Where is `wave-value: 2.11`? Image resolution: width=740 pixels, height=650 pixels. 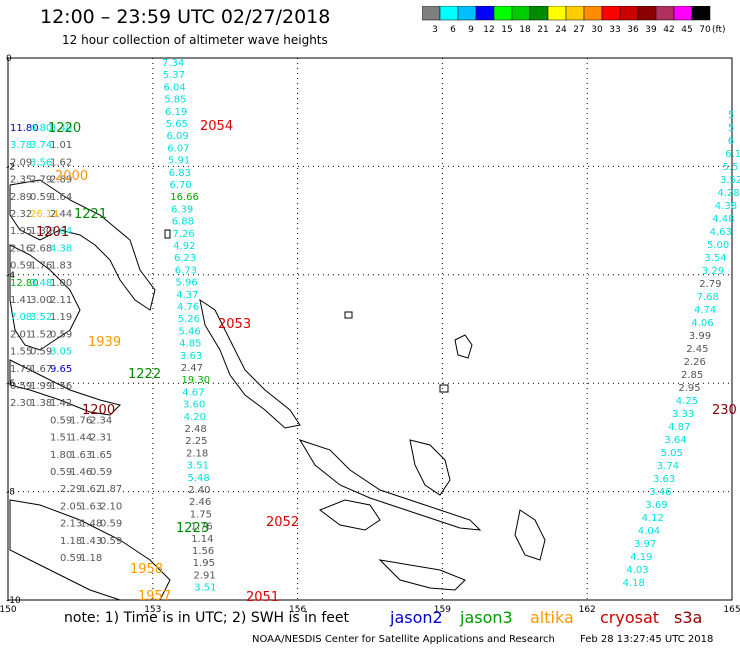
wave-value: 2.11 is located at coordinates (61, 300).